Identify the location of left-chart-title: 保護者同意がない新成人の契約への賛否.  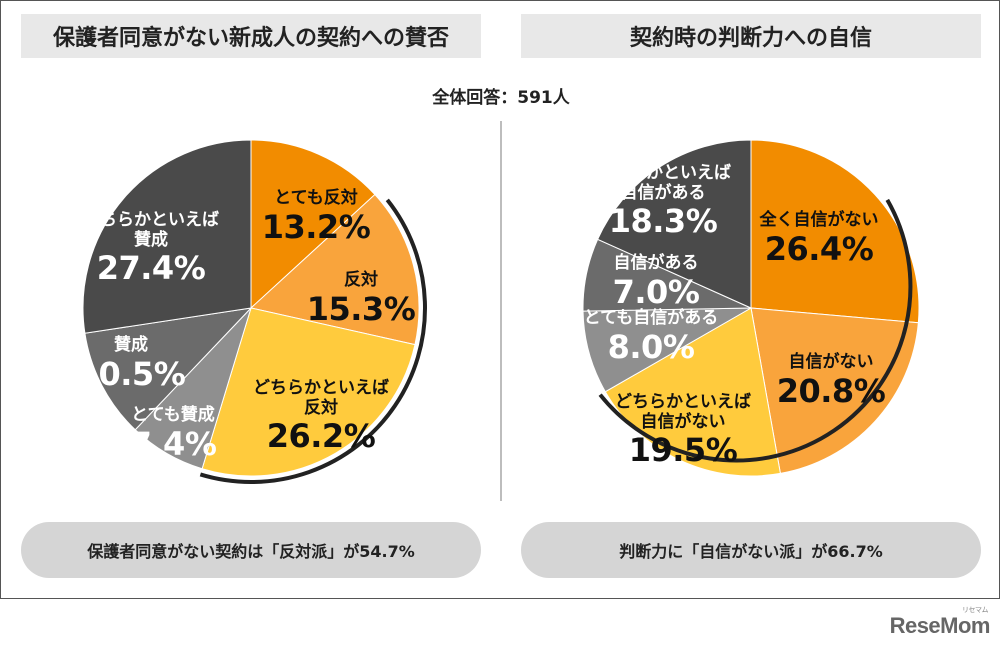
(251, 36).